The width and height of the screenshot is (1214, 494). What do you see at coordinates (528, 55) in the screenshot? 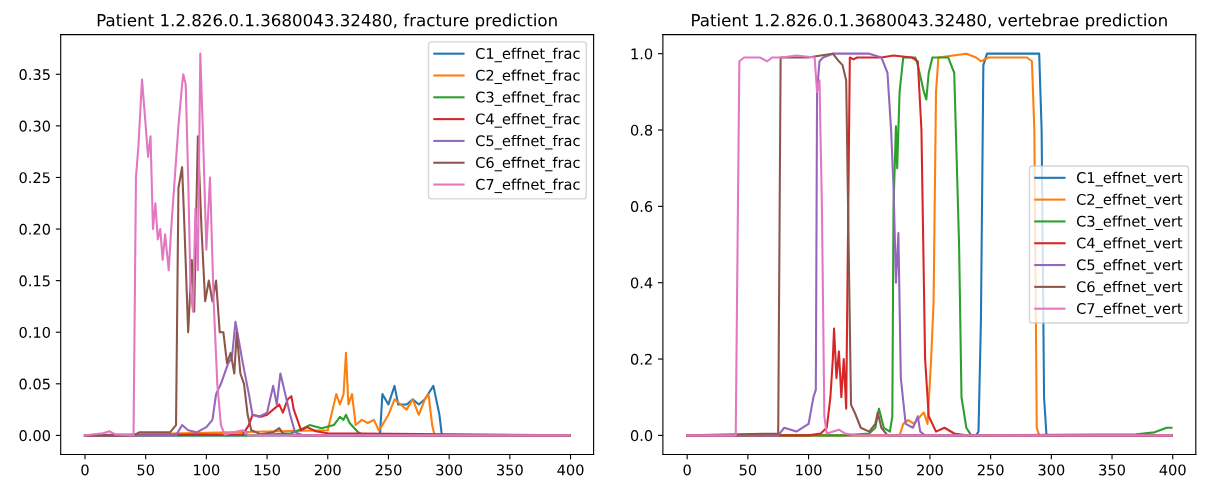
I see `legend-label: C1_effnet_frac` at bounding box center [528, 55].